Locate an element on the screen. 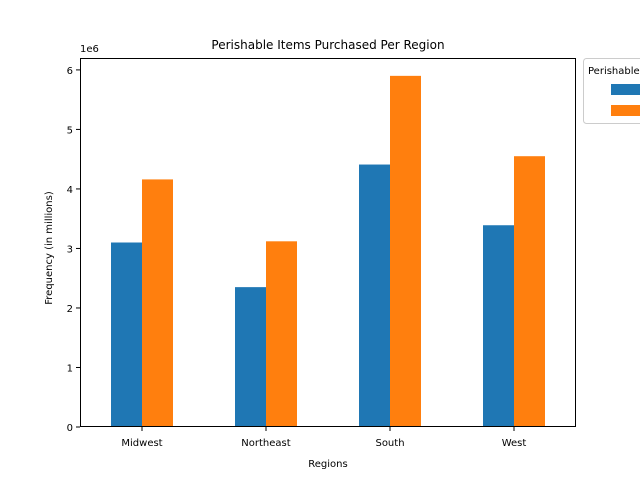  y-axis-label: Frequency (in millions) is located at coordinates (49, 248).